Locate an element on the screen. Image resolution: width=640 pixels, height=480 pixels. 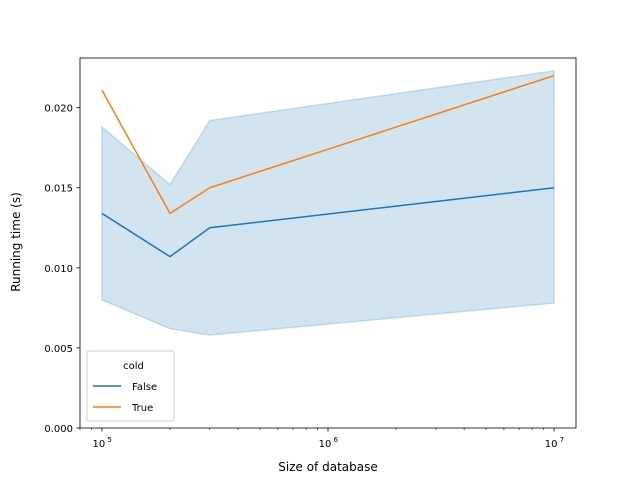
legend-box is located at coordinates (130, 386).